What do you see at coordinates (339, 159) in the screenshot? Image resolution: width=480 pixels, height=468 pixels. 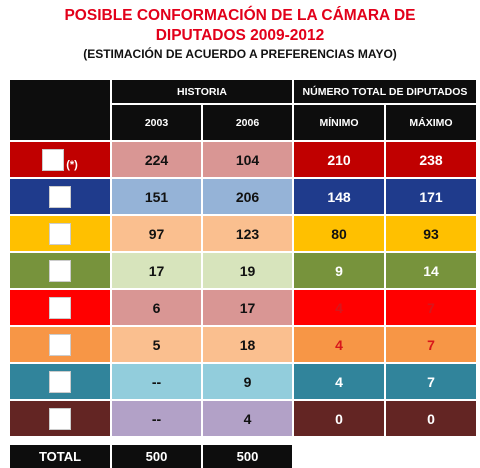 I see `value-minimo: 210` at bounding box center [339, 159].